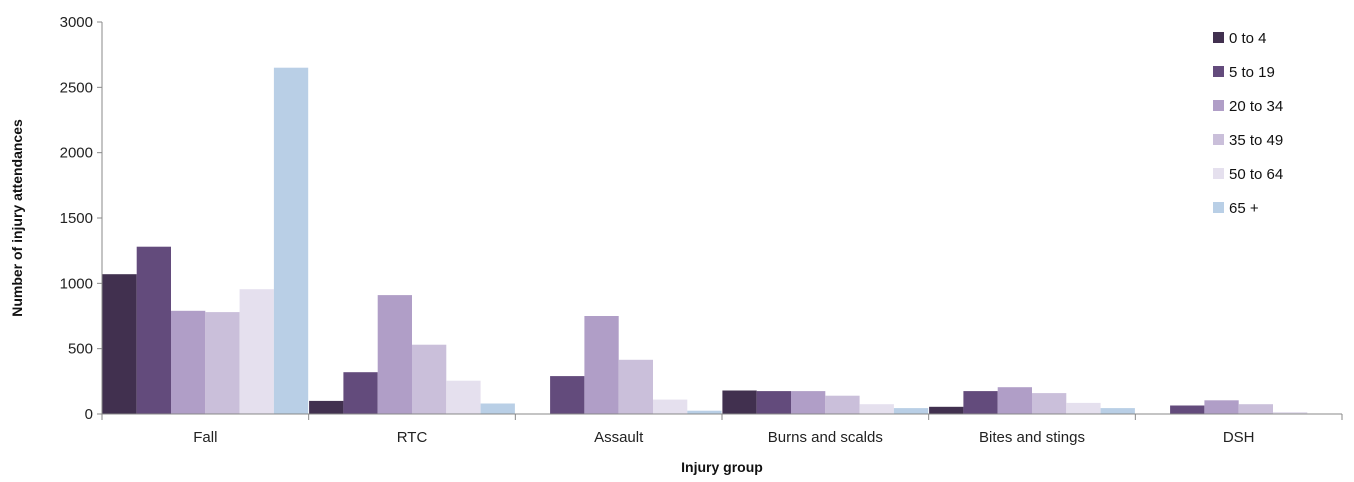 The width and height of the screenshot is (1354, 482). Describe the element at coordinates (825, 437) in the screenshot. I see `x-tick-label: Burns and scalds` at that location.